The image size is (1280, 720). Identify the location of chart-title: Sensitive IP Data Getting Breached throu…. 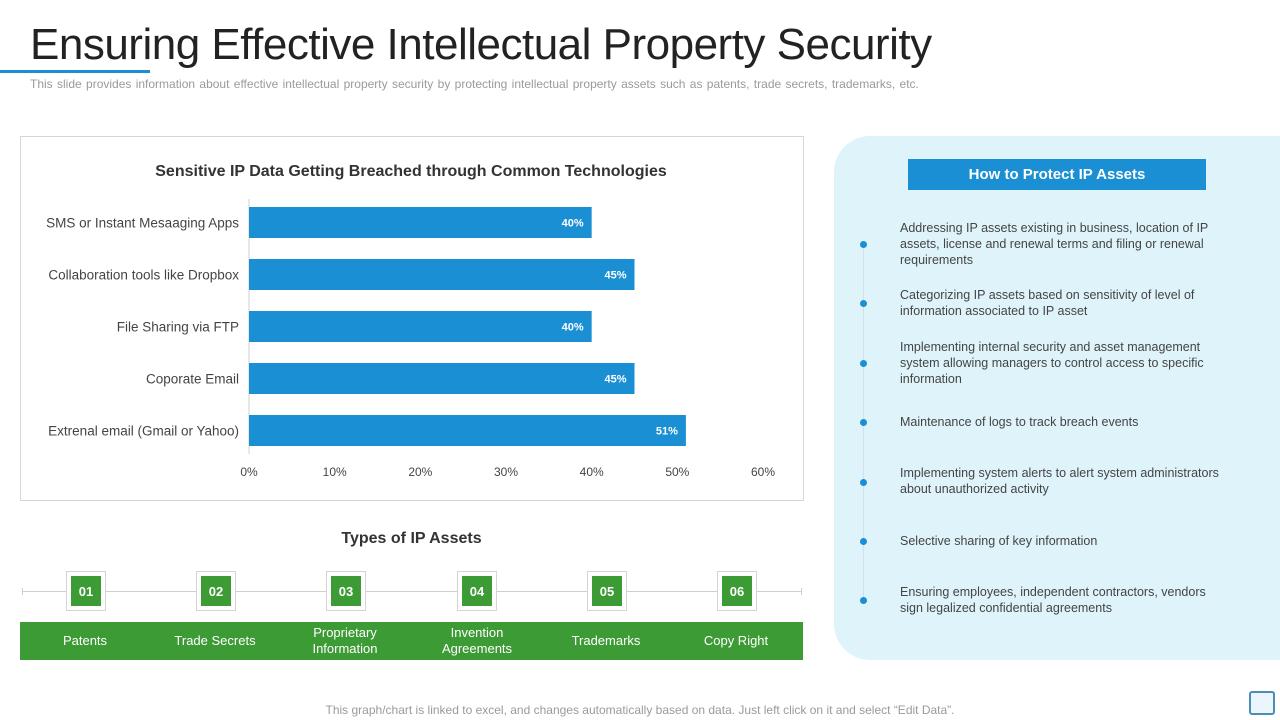
(411, 171).